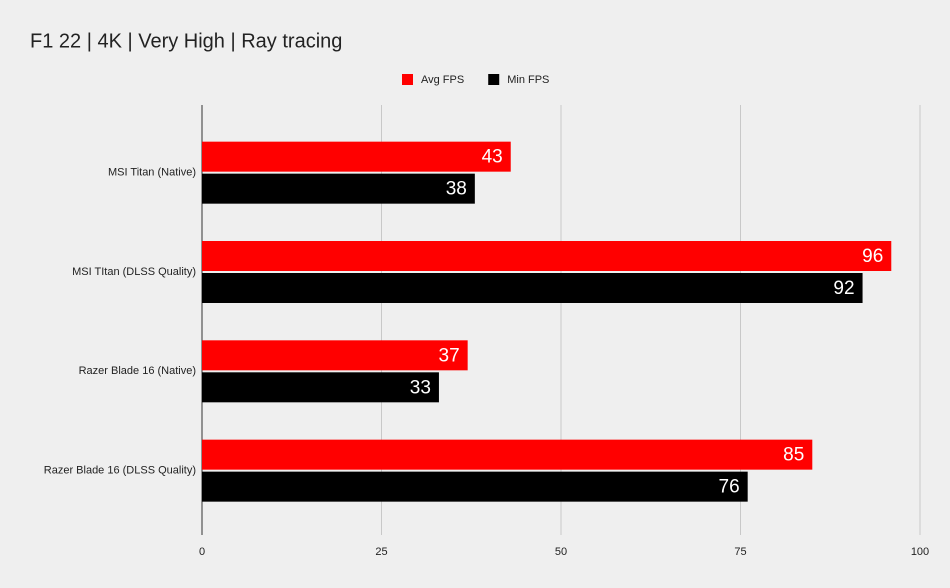  Describe the element at coordinates (134, 272) in the screenshot. I see `y-tick-label: MSI TItan (DLSS Quality)` at that location.